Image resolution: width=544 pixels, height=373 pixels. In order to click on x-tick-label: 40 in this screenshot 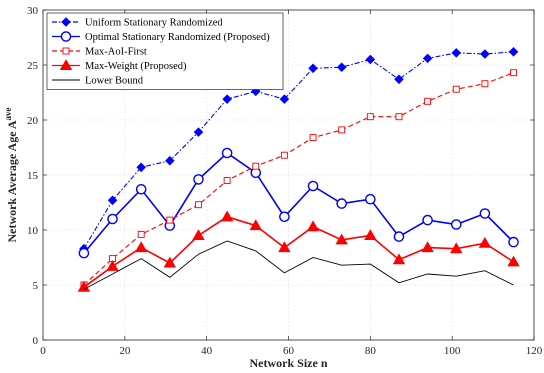, I will do `click(207, 351)`.